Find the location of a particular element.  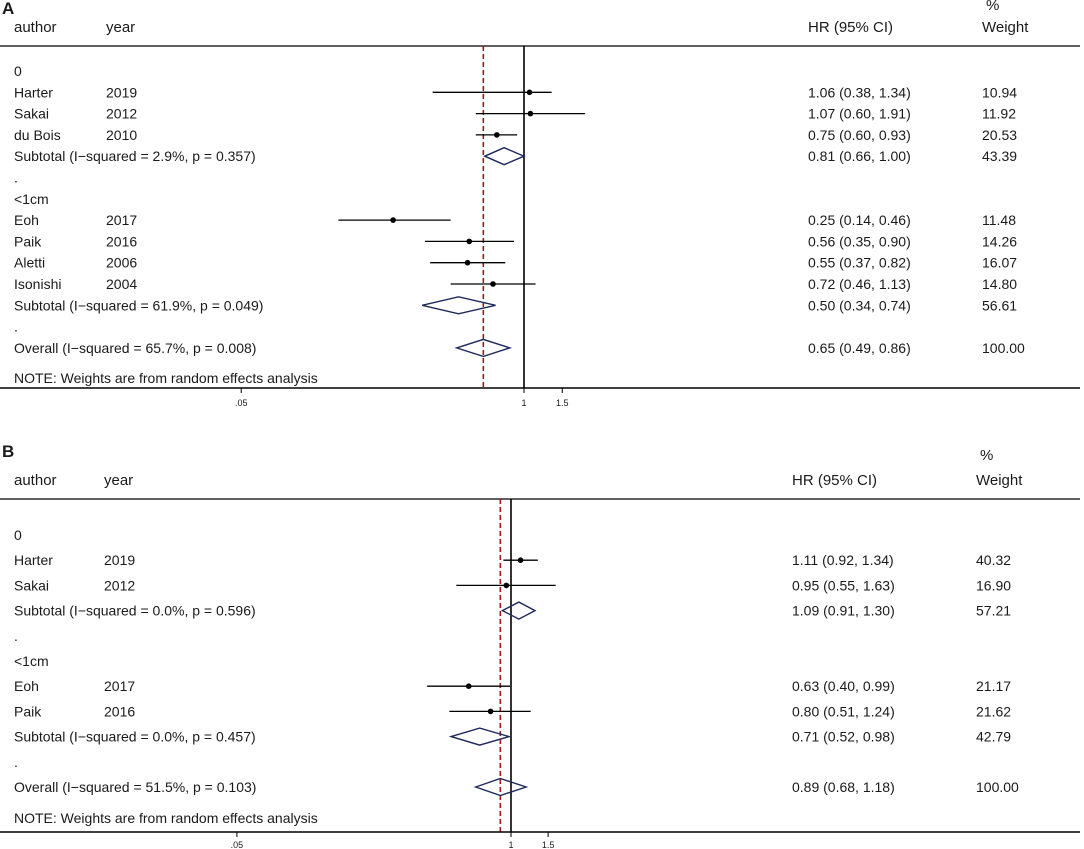

weight-value: 21.62 is located at coordinates (993, 711).